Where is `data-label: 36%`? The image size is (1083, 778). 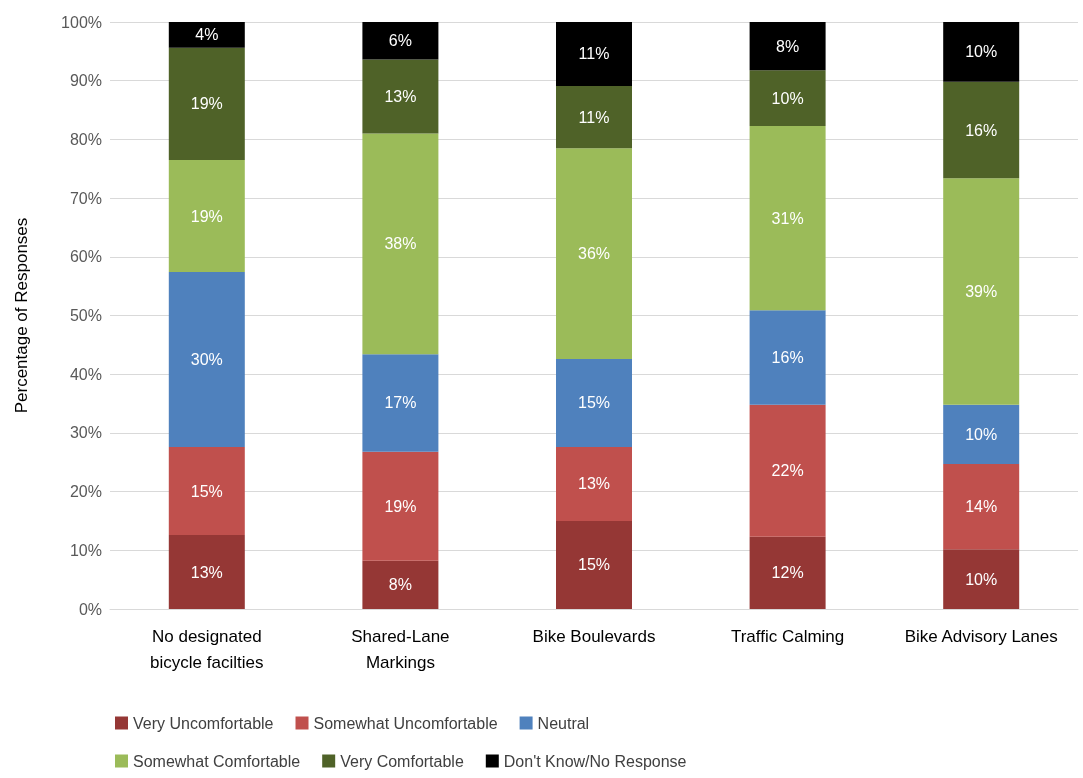 data-label: 36% is located at coordinates (594, 254).